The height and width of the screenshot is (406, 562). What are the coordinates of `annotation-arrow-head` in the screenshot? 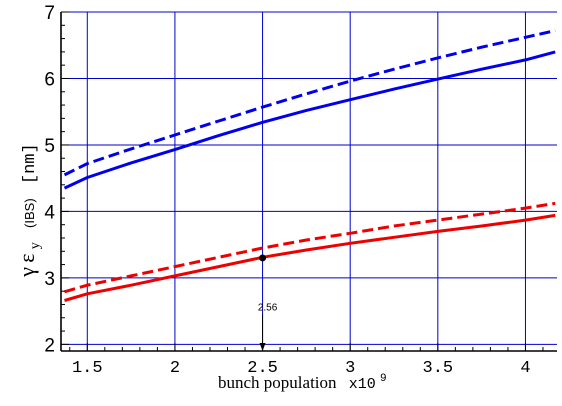 It's located at (262, 347).